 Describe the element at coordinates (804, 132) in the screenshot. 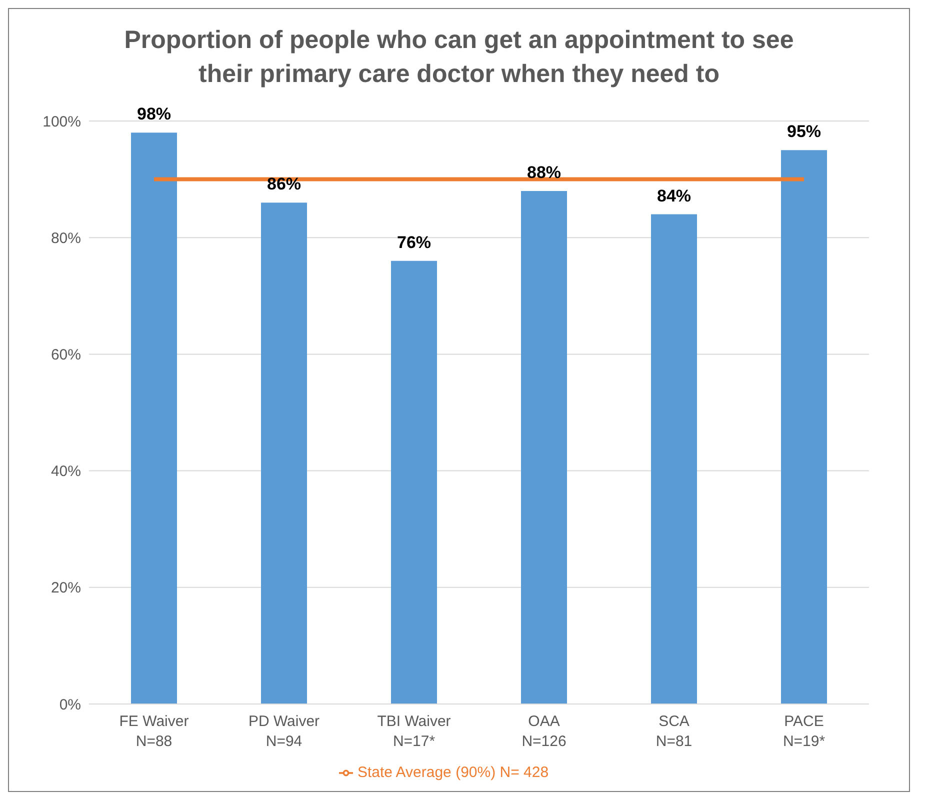

I see `data-label: 95%` at that location.